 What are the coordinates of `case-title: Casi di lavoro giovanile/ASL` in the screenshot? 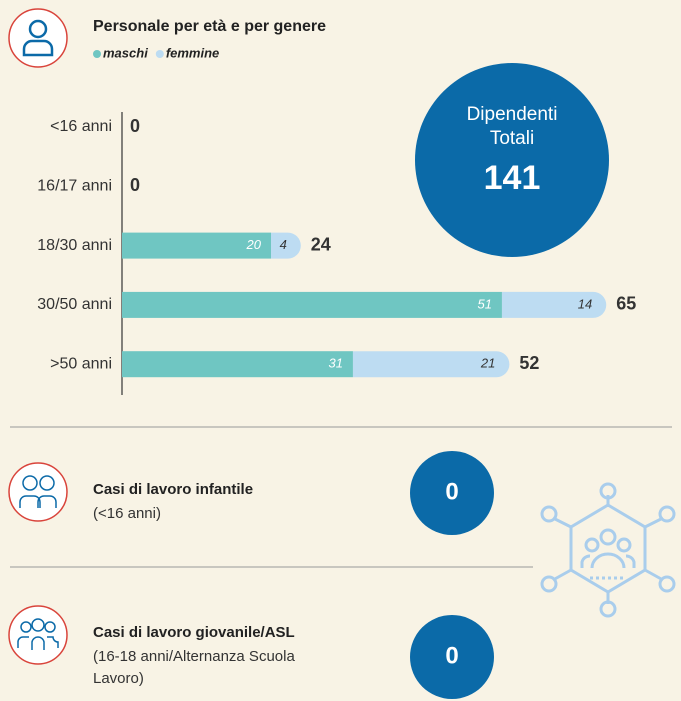 It's located at (194, 632).